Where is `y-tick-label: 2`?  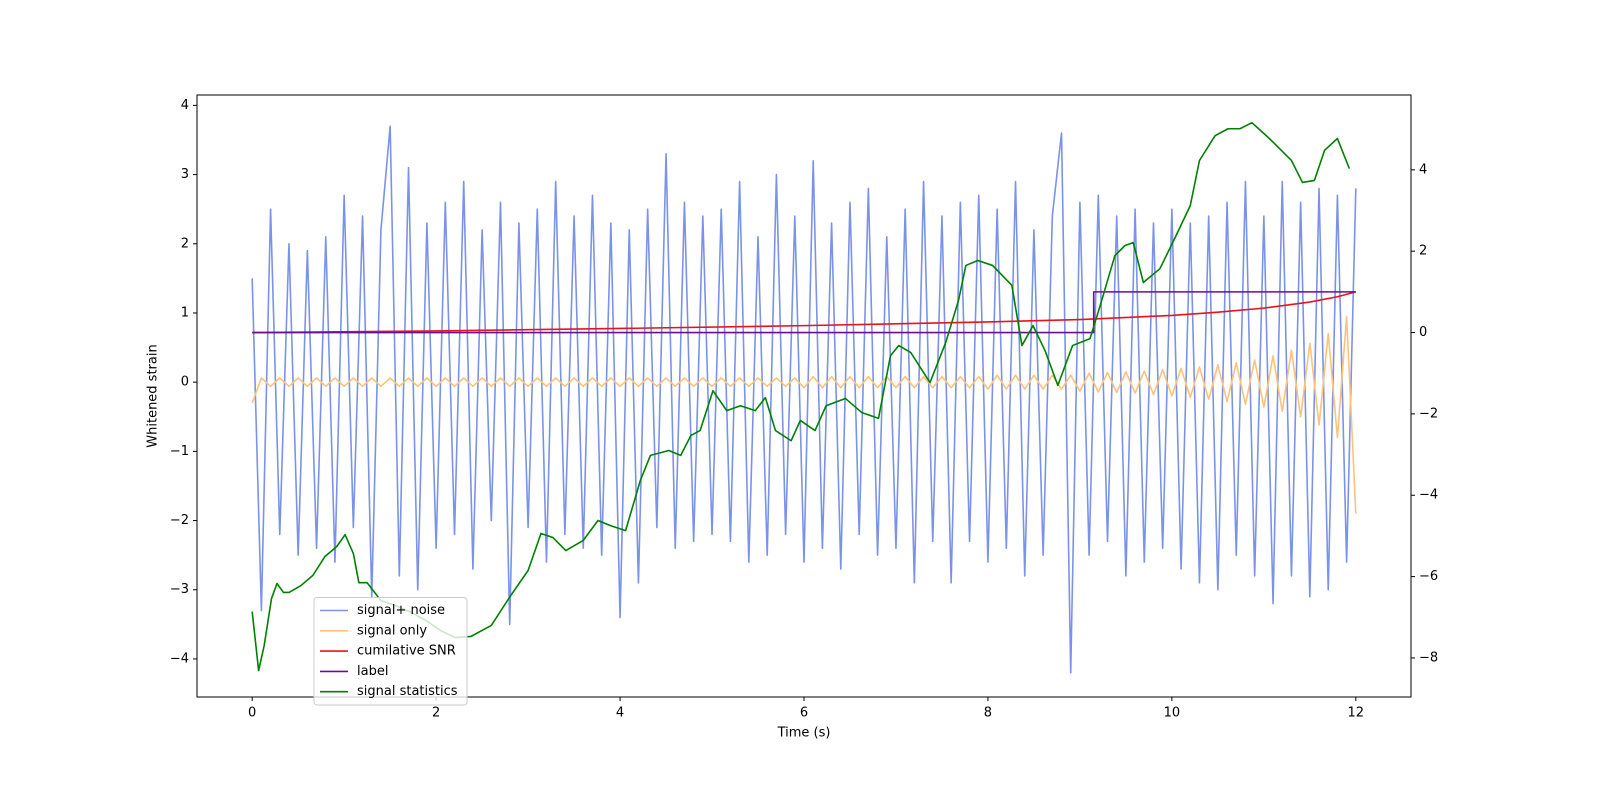
y-tick-label: 2 is located at coordinates (185, 243).